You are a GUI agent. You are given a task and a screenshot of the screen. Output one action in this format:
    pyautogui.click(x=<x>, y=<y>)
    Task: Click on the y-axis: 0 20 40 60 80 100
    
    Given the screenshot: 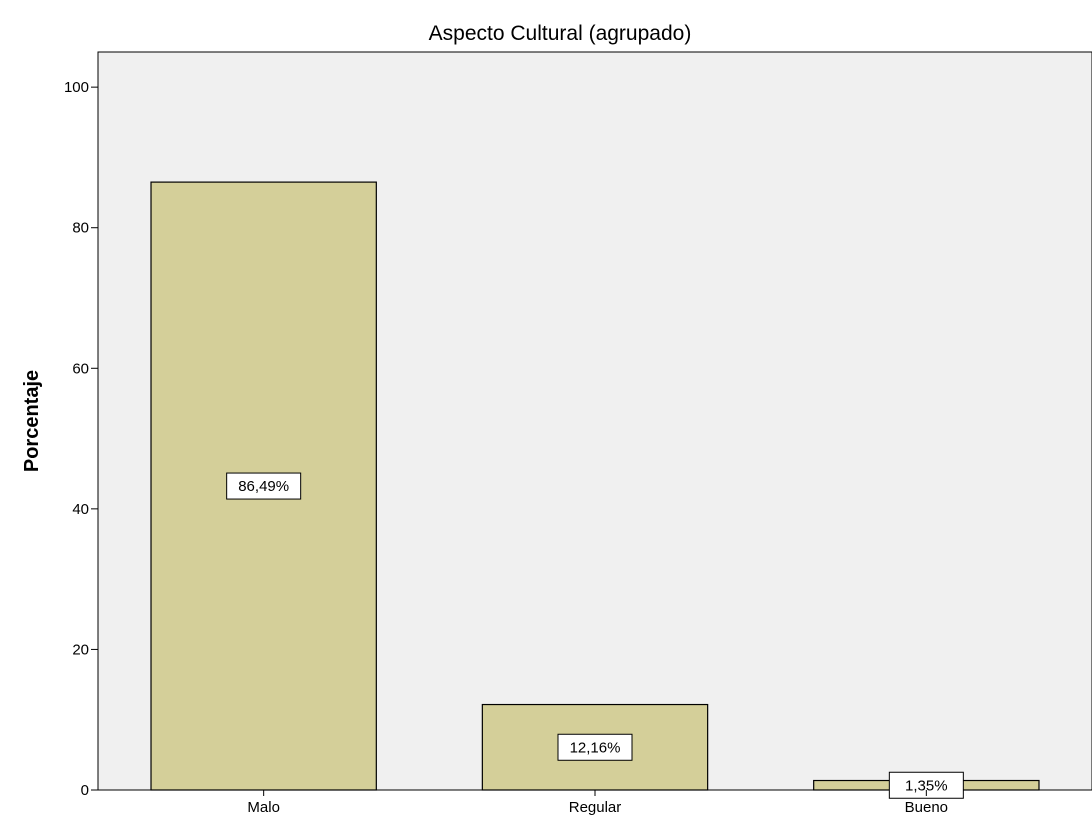 What is the action you would take?
    pyautogui.click(x=81, y=439)
    